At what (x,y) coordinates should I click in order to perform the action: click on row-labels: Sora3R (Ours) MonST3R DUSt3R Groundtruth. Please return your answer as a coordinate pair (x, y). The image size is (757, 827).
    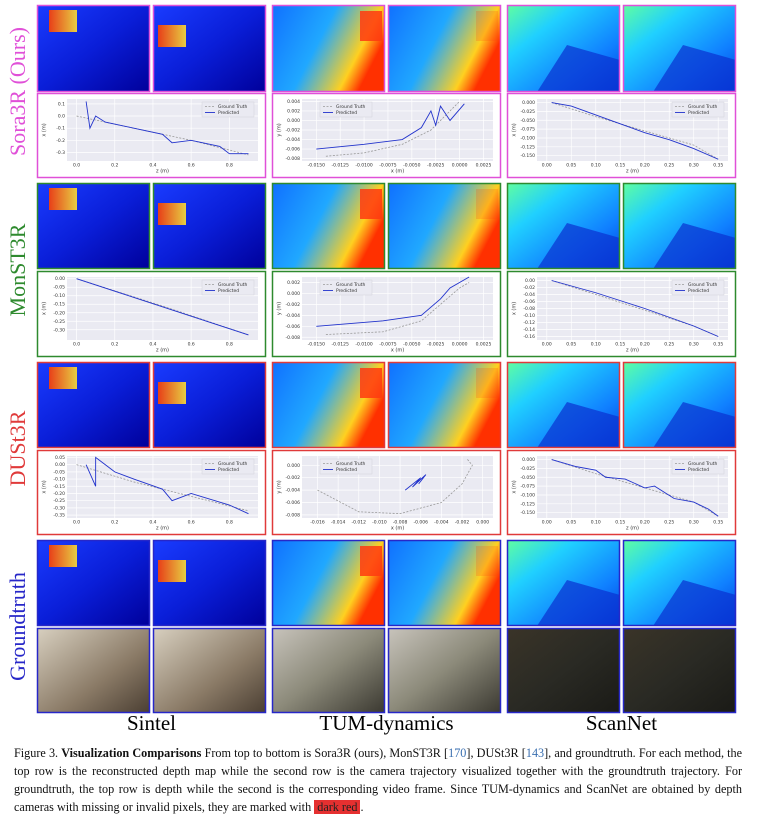
    Looking at the image, I should click on (17, 354).